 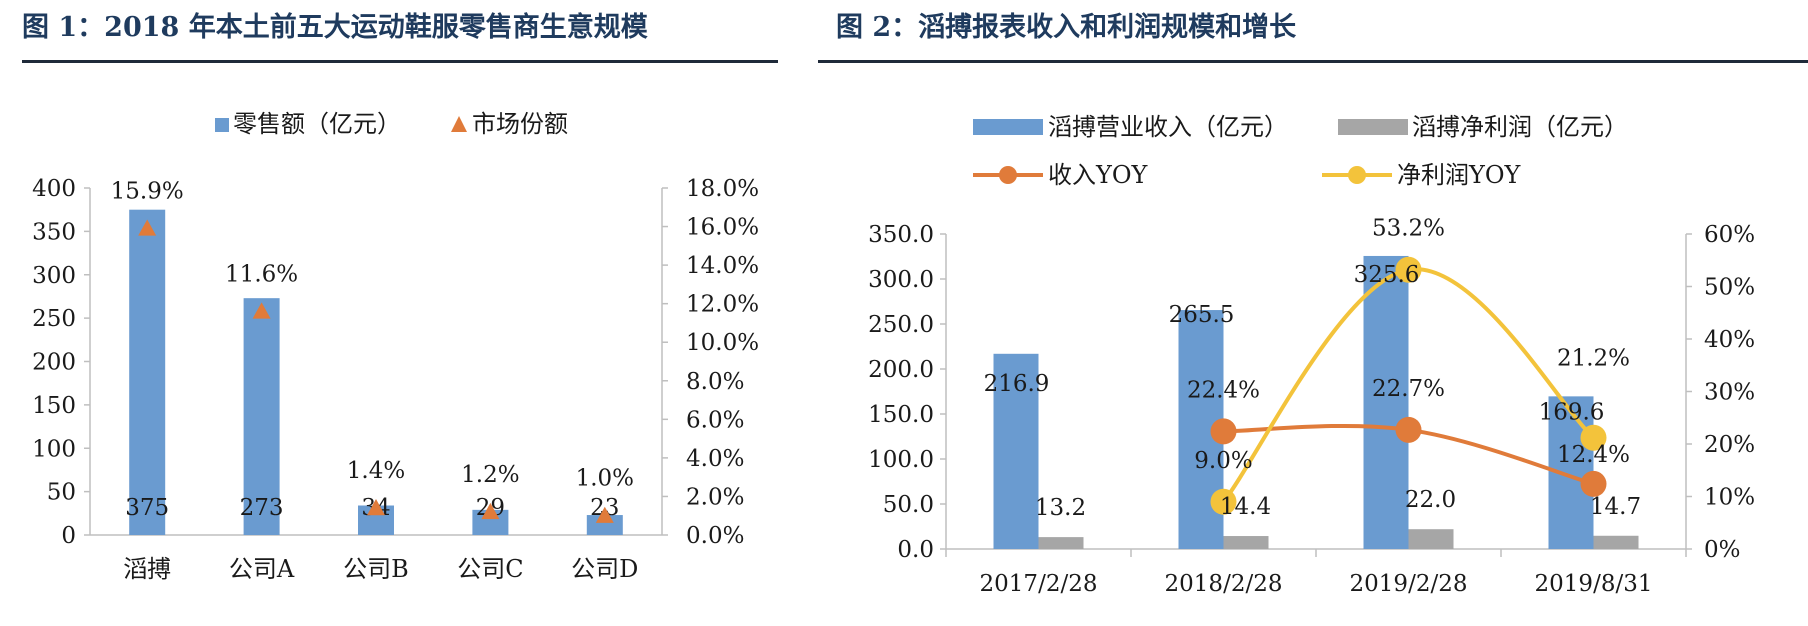 I want to click on legend-label-revenue-yoy: 收入YOY, so click(x=1098, y=175).